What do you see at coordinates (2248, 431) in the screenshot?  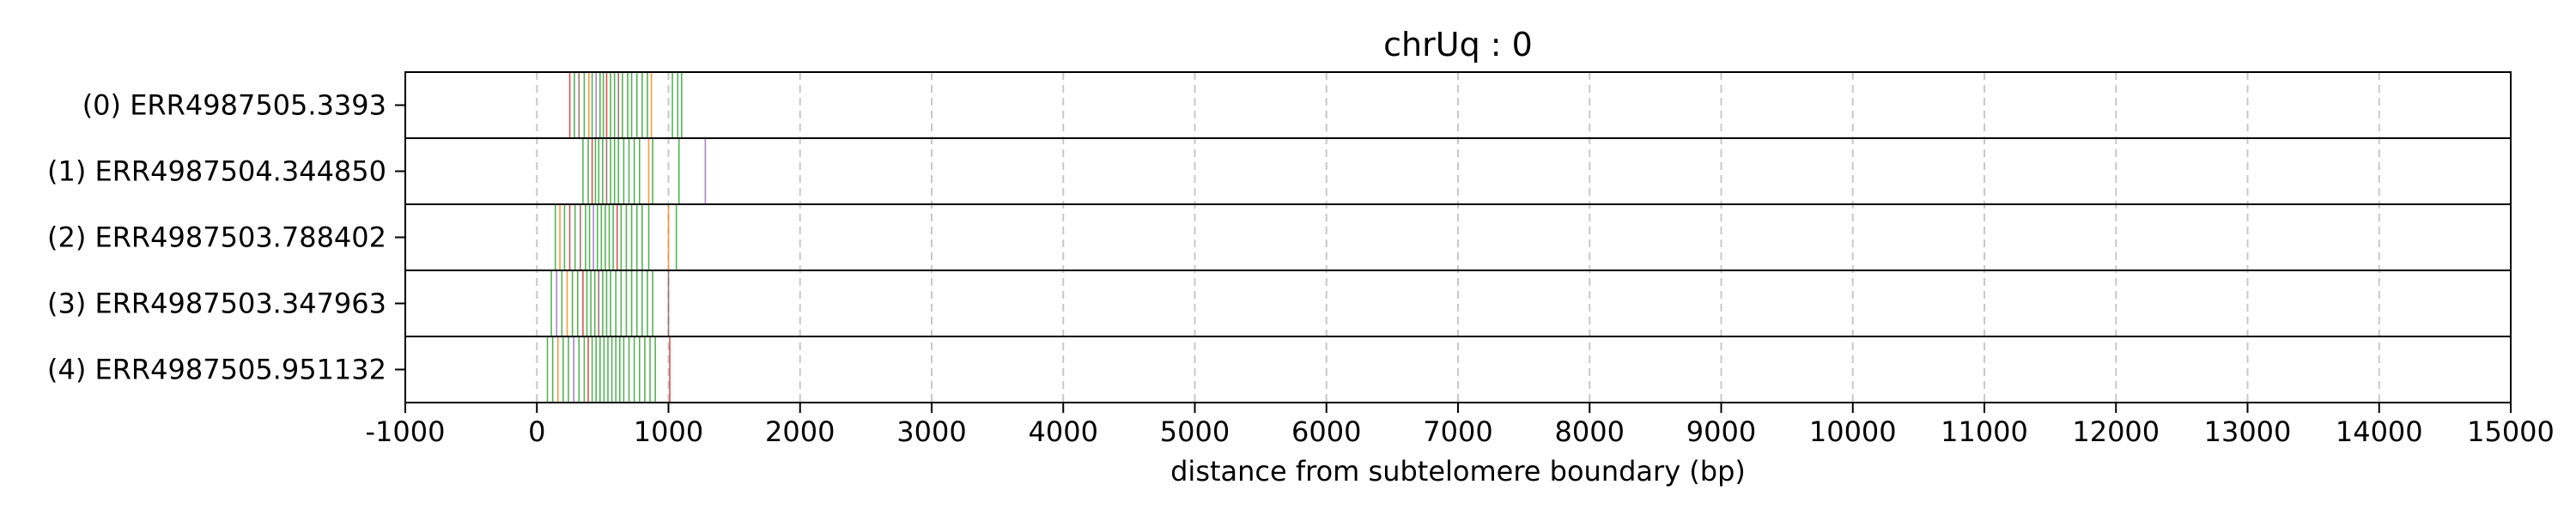 I see `x-tick-label-14: 13000` at bounding box center [2248, 431].